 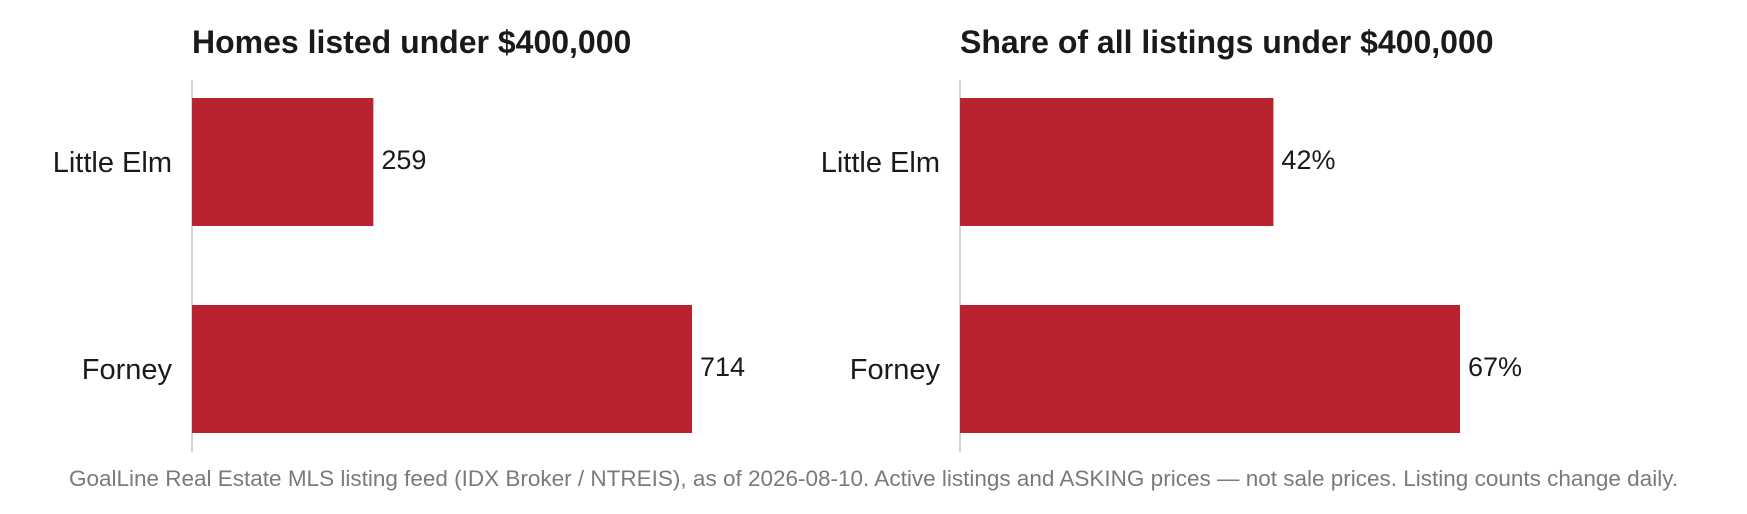 I want to click on chart-title: Share of all listings under $400,000, so click(x=1227, y=42).